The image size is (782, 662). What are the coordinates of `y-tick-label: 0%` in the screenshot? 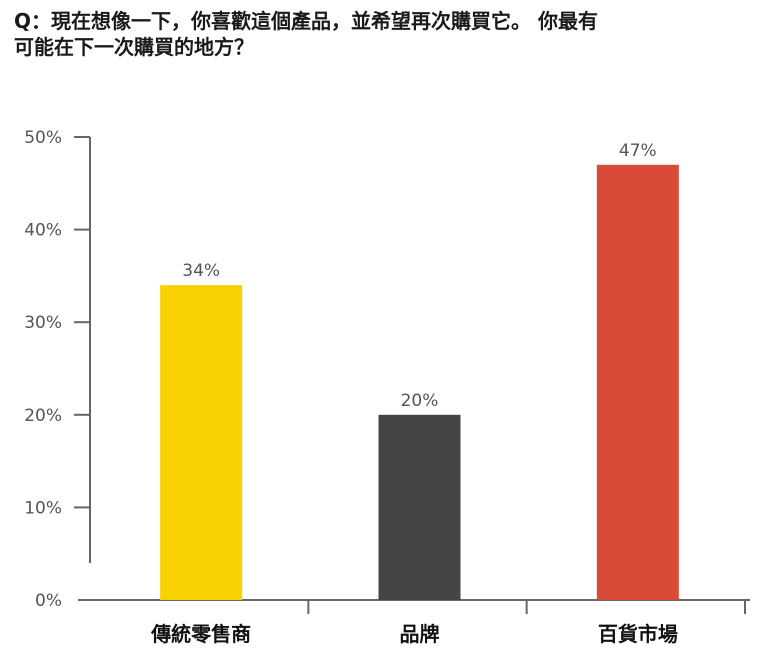 It's located at (48, 601).